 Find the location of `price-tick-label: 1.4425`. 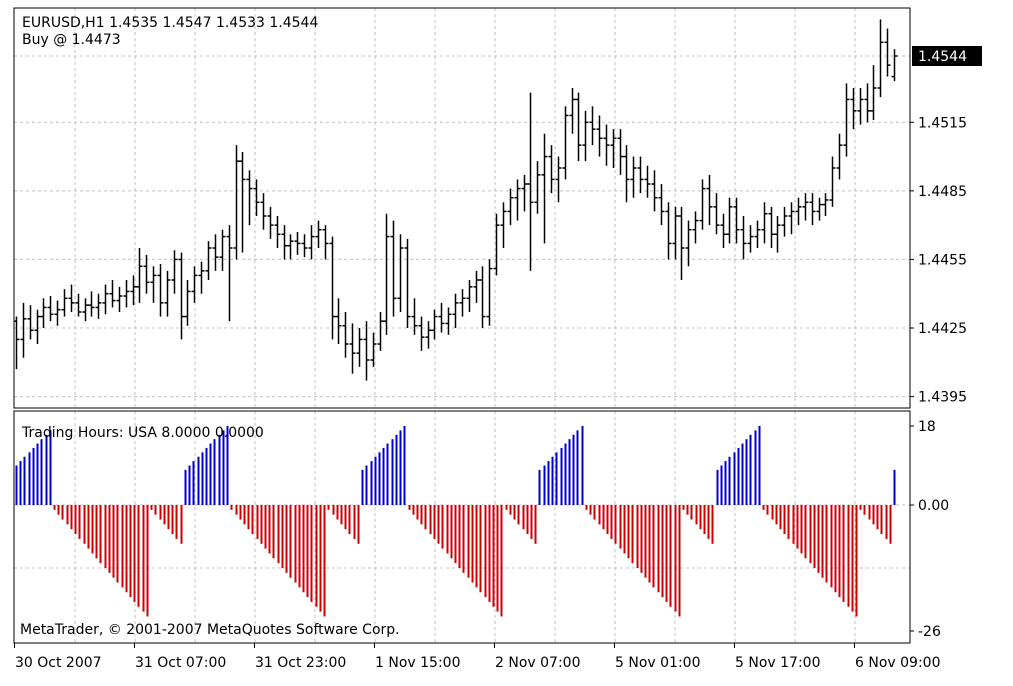

price-tick-label: 1.4425 is located at coordinates (942, 329).